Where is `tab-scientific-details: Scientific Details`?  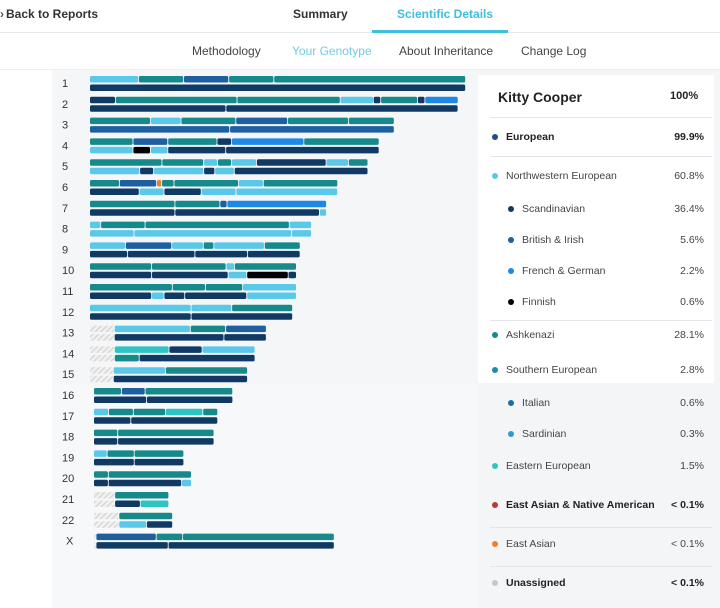 tab-scientific-details: Scientific Details is located at coordinates (445, 14).